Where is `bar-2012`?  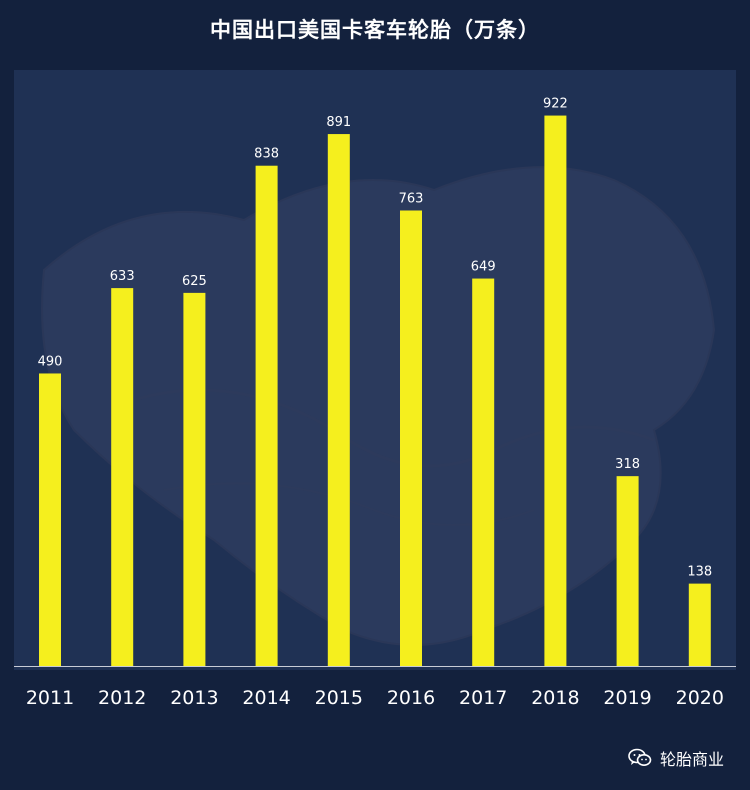 bar-2012 is located at coordinates (122, 477).